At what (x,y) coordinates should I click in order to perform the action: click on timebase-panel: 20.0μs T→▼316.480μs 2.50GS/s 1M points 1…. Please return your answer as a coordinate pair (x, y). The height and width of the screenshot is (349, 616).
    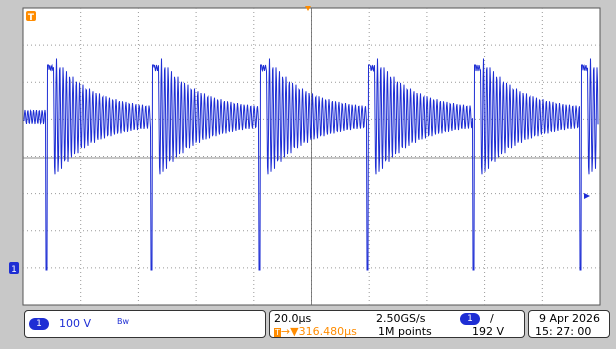
    Looking at the image, I should click on (397, 324).